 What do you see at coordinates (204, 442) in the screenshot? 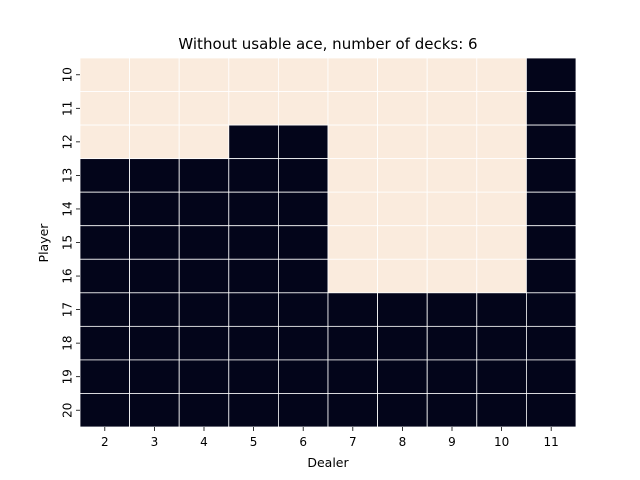
I see `x-tick-label: 4` at bounding box center [204, 442].